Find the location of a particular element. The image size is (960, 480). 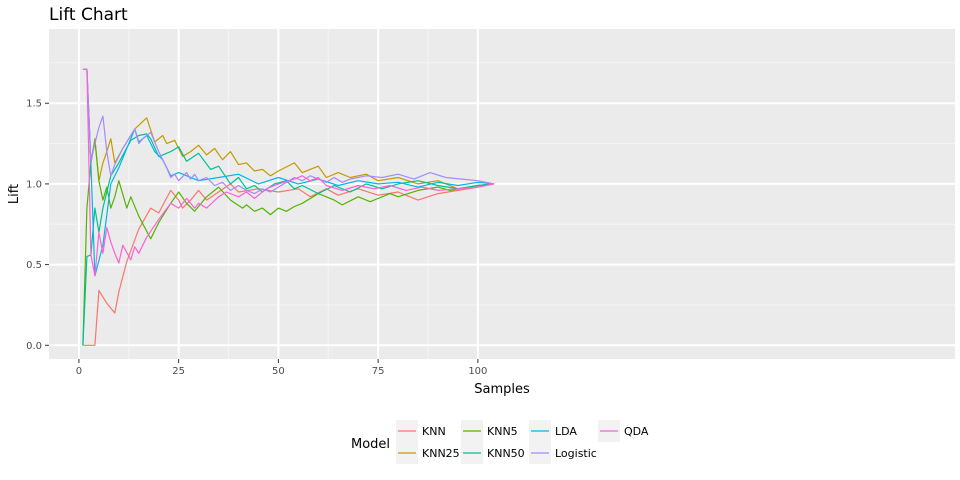

x-axis-title: Samples is located at coordinates (502, 389).